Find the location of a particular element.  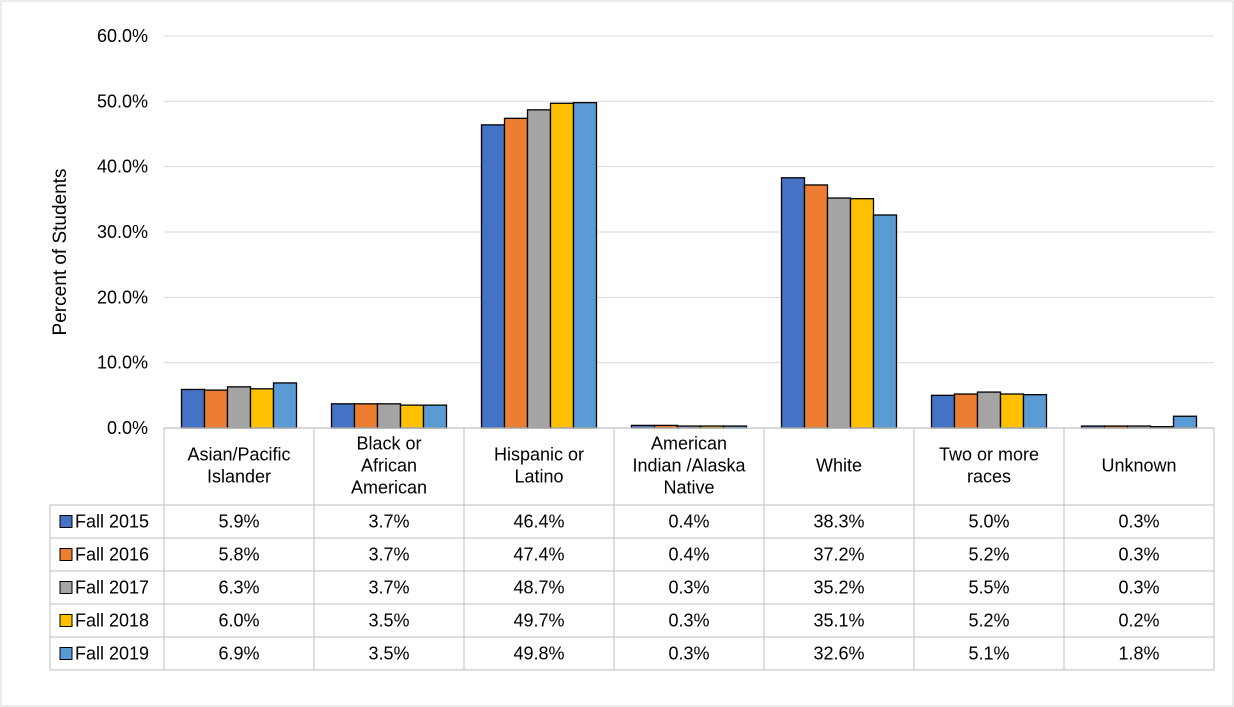

category-label: Hispanic or Latino is located at coordinates (539, 466).